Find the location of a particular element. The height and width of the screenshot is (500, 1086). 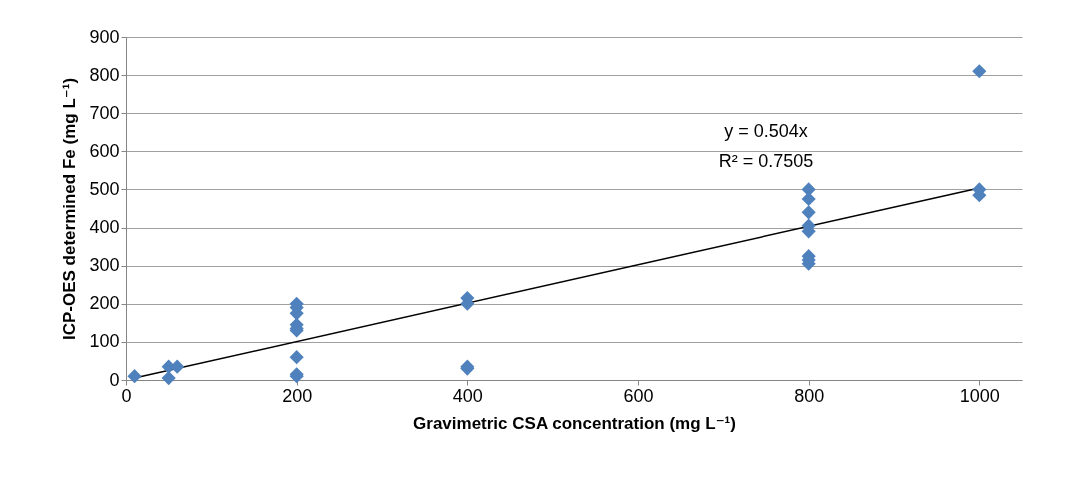

x-axis-title: Gravimetric CSA concentration (mg L⁻¹) is located at coordinates (574, 423).